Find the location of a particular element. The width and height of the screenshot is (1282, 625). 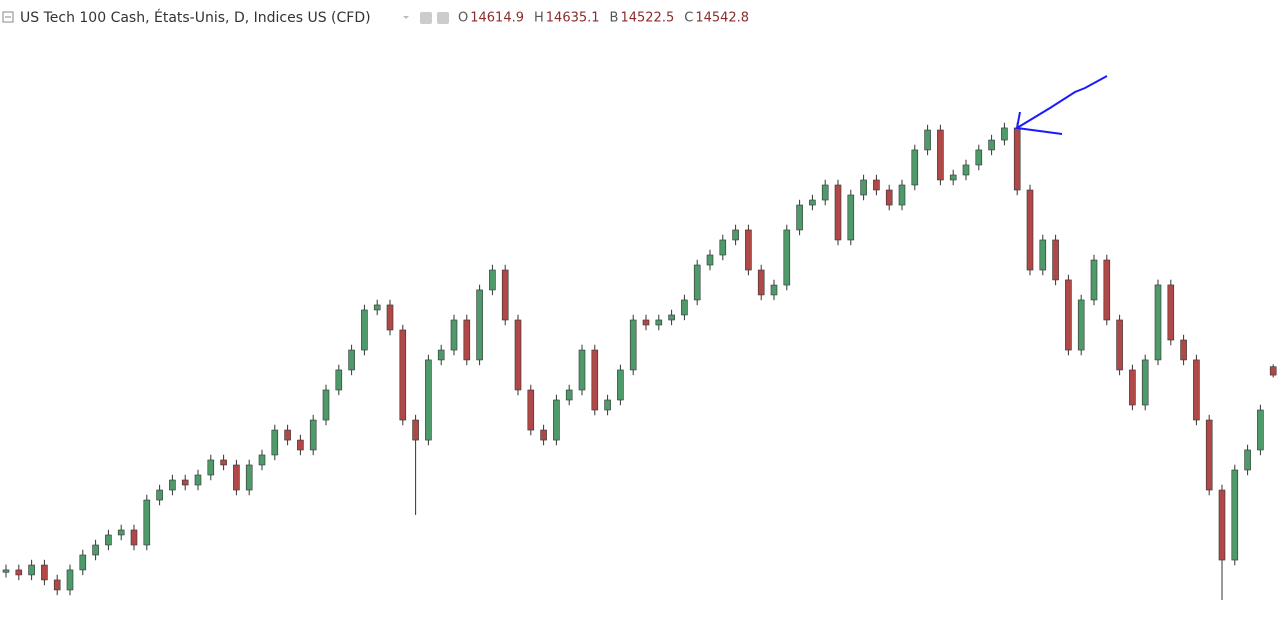

ohlc-value: 14542.8 is located at coordinates (722, 18).